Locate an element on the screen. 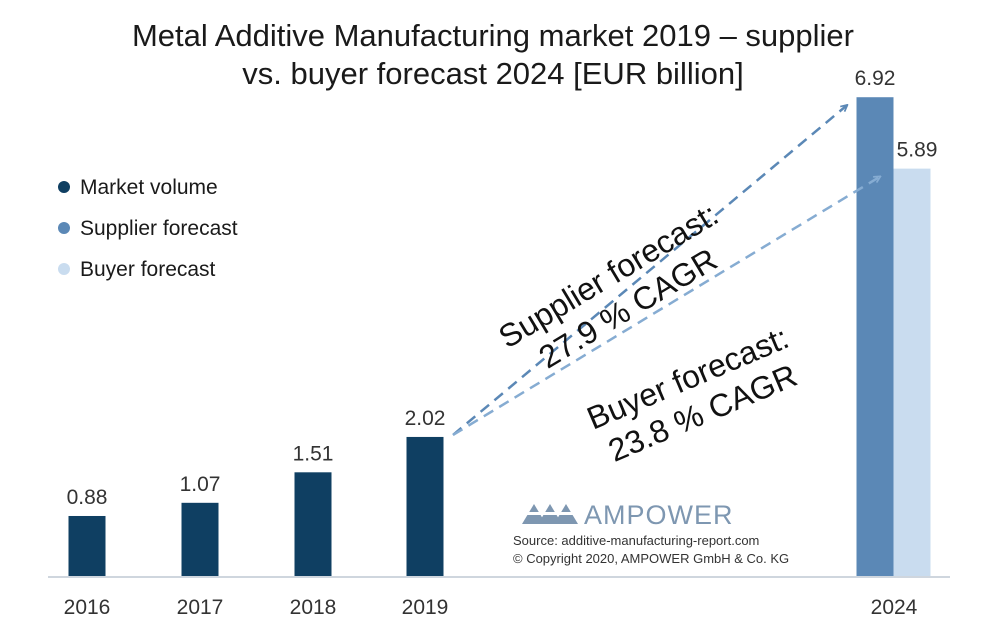 This screenshot has width=1000, height=640. ampower-logo-text: AMPOWER is located at coordinates (659, 515).